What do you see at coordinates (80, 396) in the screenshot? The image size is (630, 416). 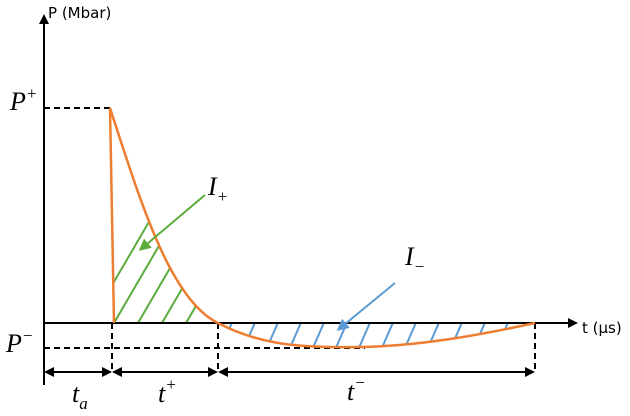 I see `t-a-label: ta` at bounding box center [80, 396].